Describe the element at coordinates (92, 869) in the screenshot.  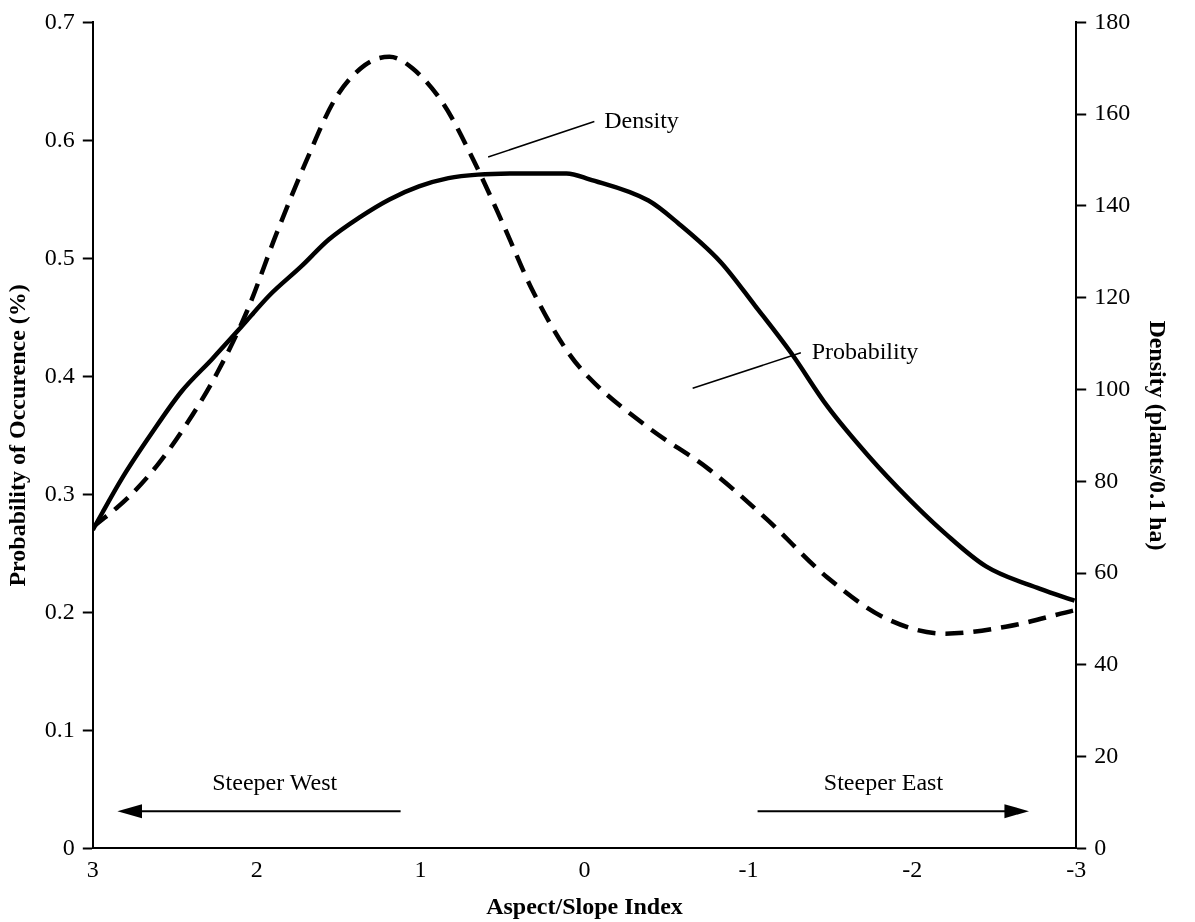
I see `x-tick-label: 3` at that location.